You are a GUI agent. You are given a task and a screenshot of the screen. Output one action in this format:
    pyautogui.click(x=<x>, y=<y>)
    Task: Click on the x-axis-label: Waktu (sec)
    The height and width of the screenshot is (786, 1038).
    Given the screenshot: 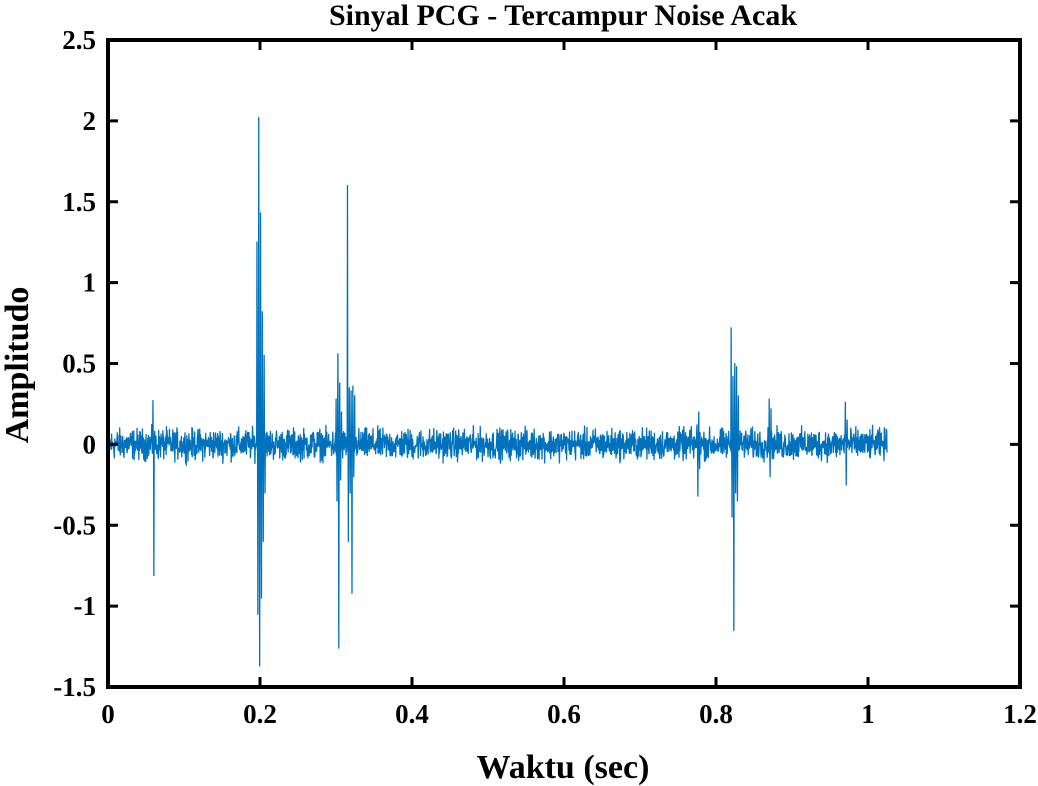 What is the action you would take?
    pyautogui.click(x=563, y=767)
    